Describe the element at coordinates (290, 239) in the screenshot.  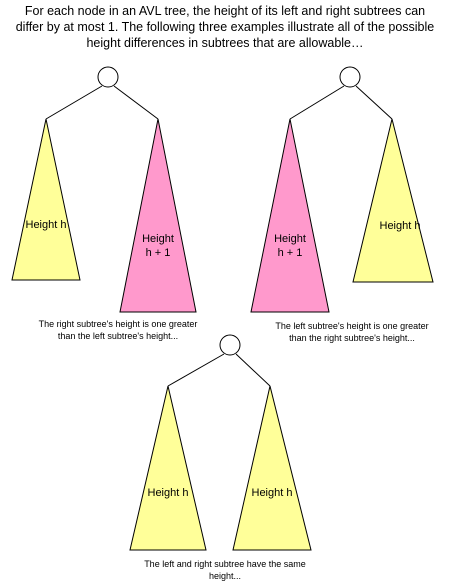
I see `left-subtree-label: Height` at that location.